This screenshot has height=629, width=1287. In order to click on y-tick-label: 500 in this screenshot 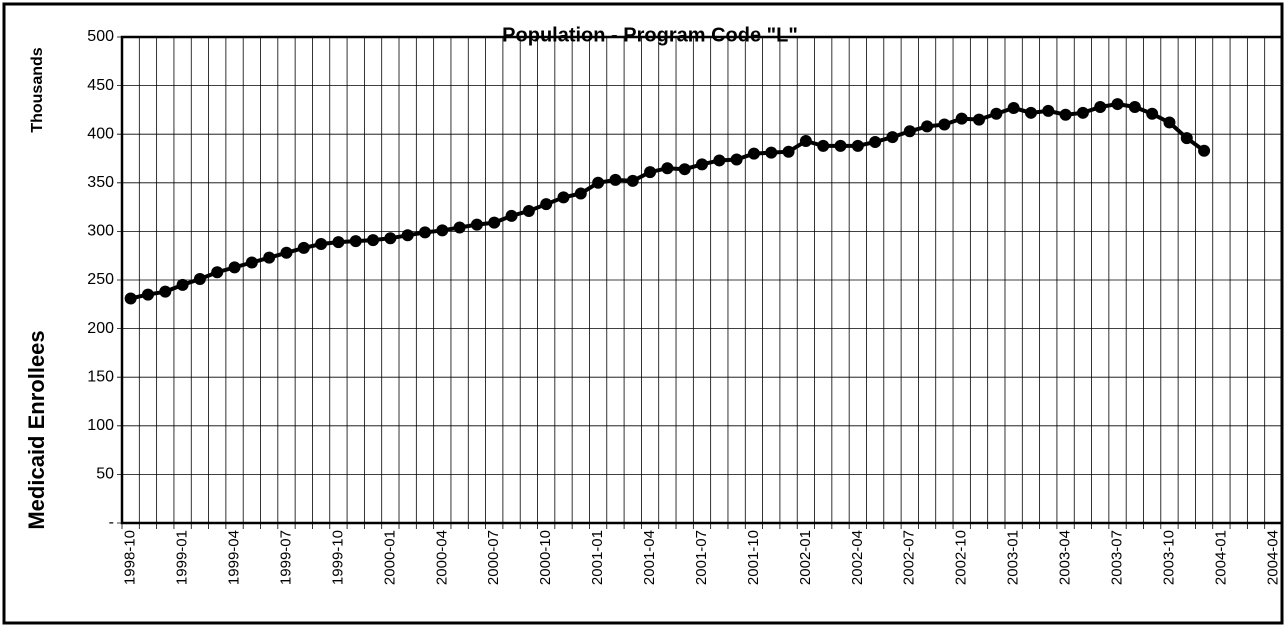, I will do `click(100, 36)`.